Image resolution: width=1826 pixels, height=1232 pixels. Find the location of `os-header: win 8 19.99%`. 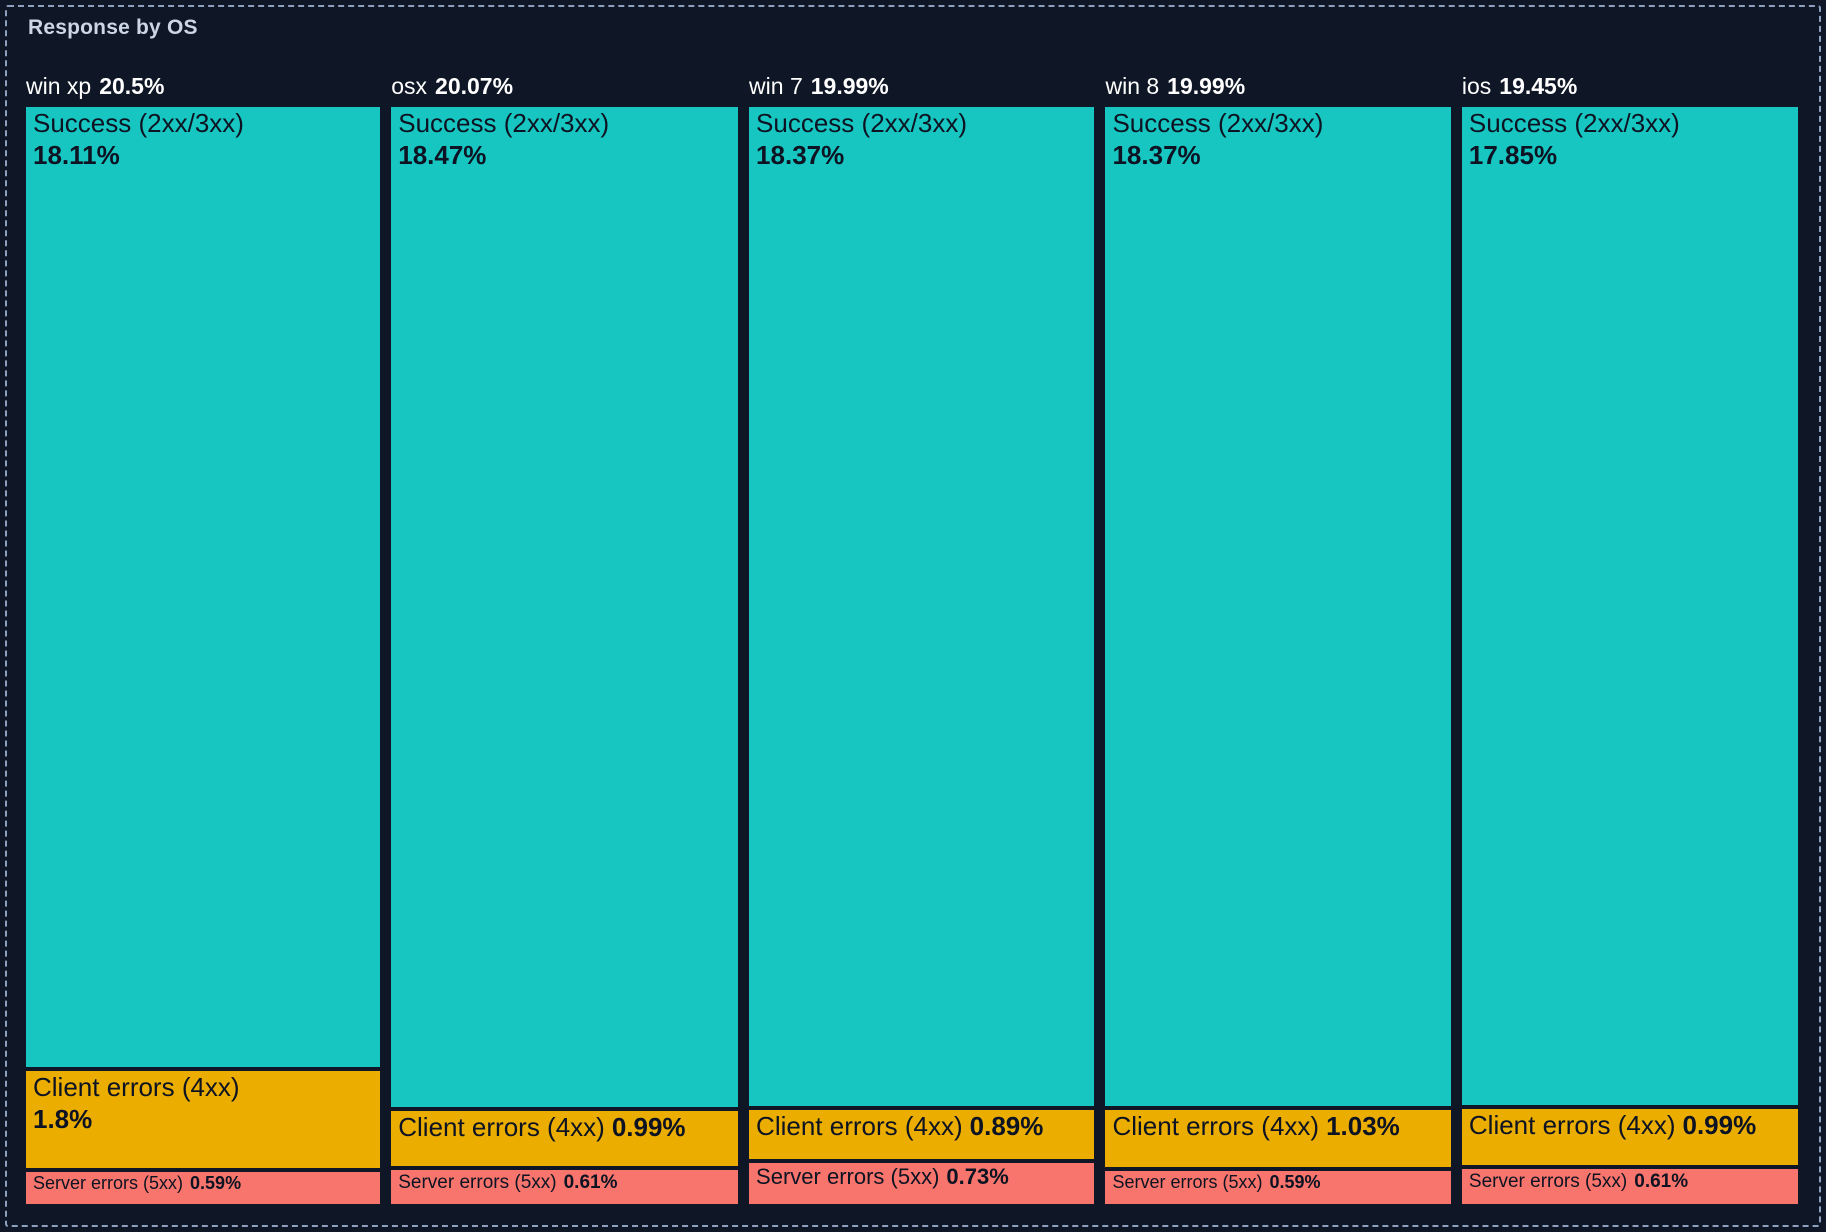

os-header: win 8 19.99% is located at coordinates (1277, 84).